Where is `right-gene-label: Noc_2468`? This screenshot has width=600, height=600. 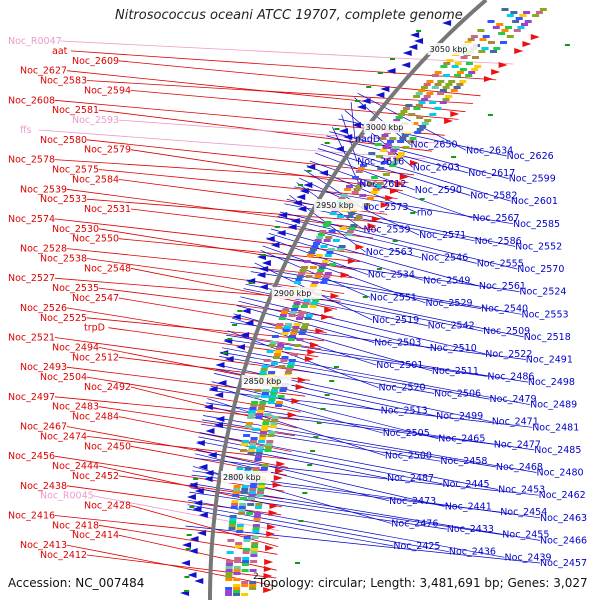
right-gene-label: Noc_2468 is located at coordinates (519, 467).